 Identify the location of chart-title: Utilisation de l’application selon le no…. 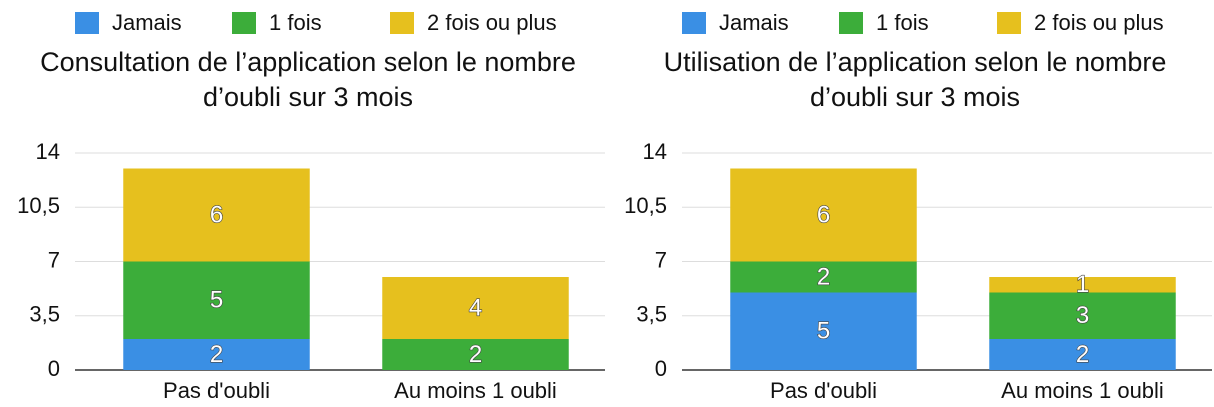
(915, 79).